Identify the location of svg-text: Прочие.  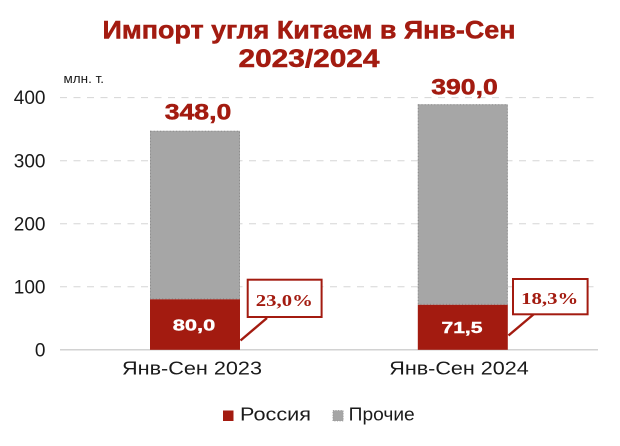
(382, 414).